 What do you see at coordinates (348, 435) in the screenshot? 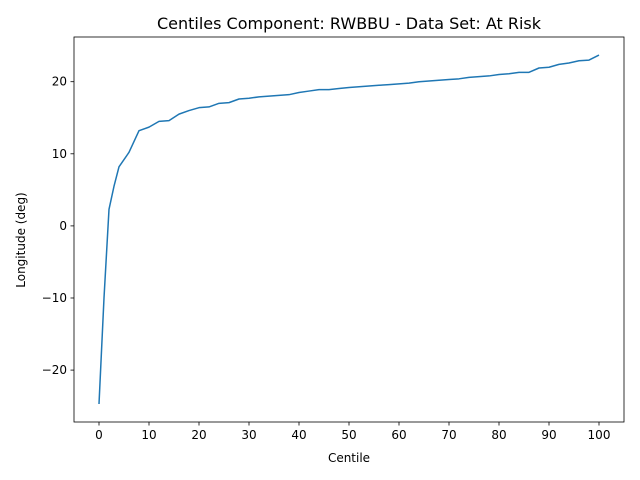
I see `x-tick-label: 50` at bounding box center [348, 435].